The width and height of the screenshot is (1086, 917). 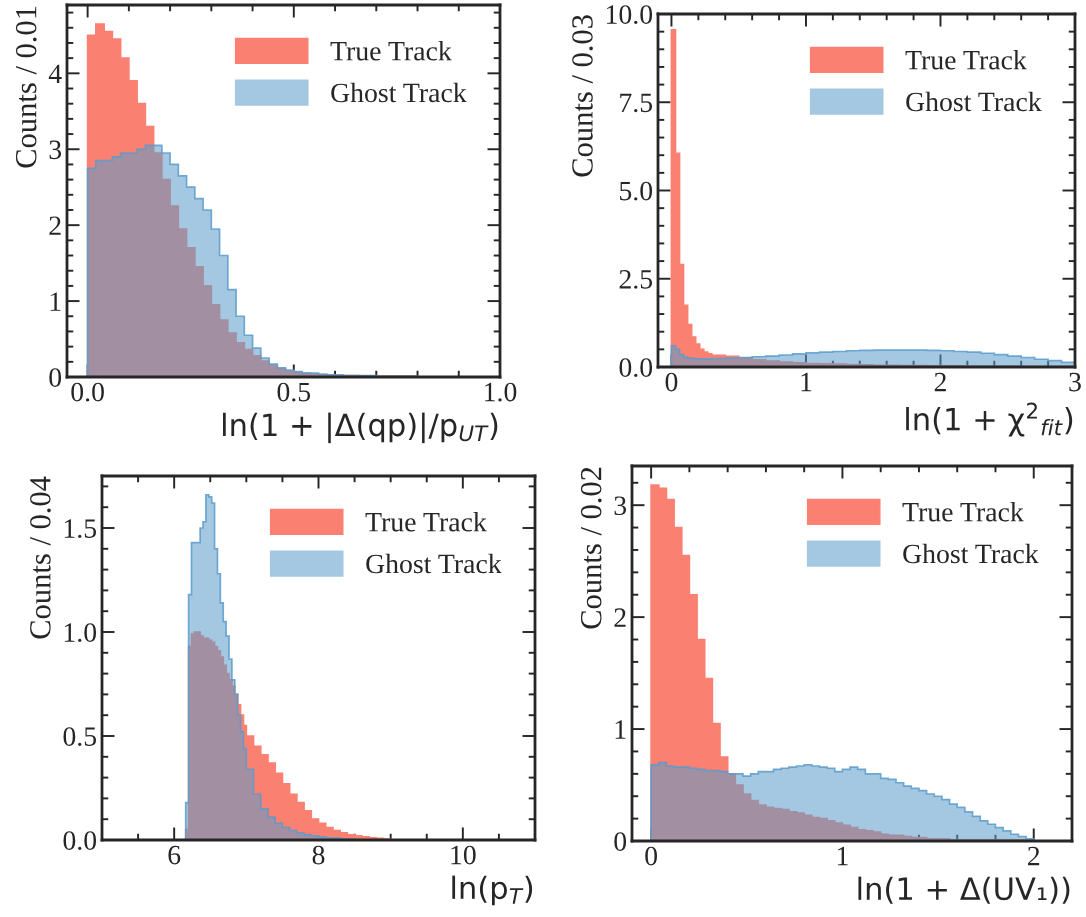 I want to click on y-tick-label: 2.5, so click(x=636, y=279).